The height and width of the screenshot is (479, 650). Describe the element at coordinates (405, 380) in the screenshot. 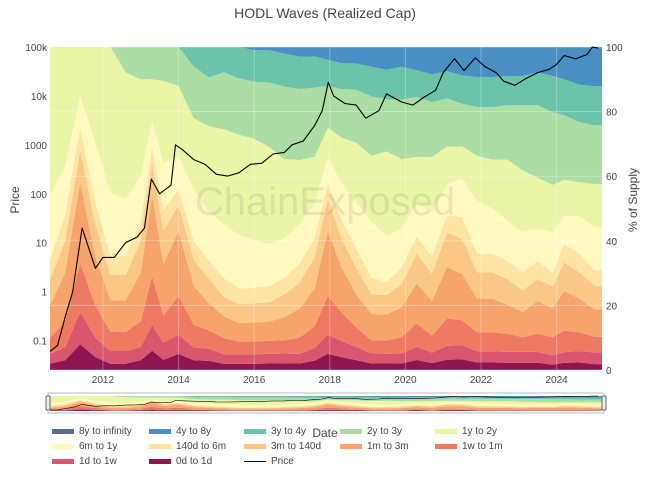

I see `x-tick-label: 2020` at that location.